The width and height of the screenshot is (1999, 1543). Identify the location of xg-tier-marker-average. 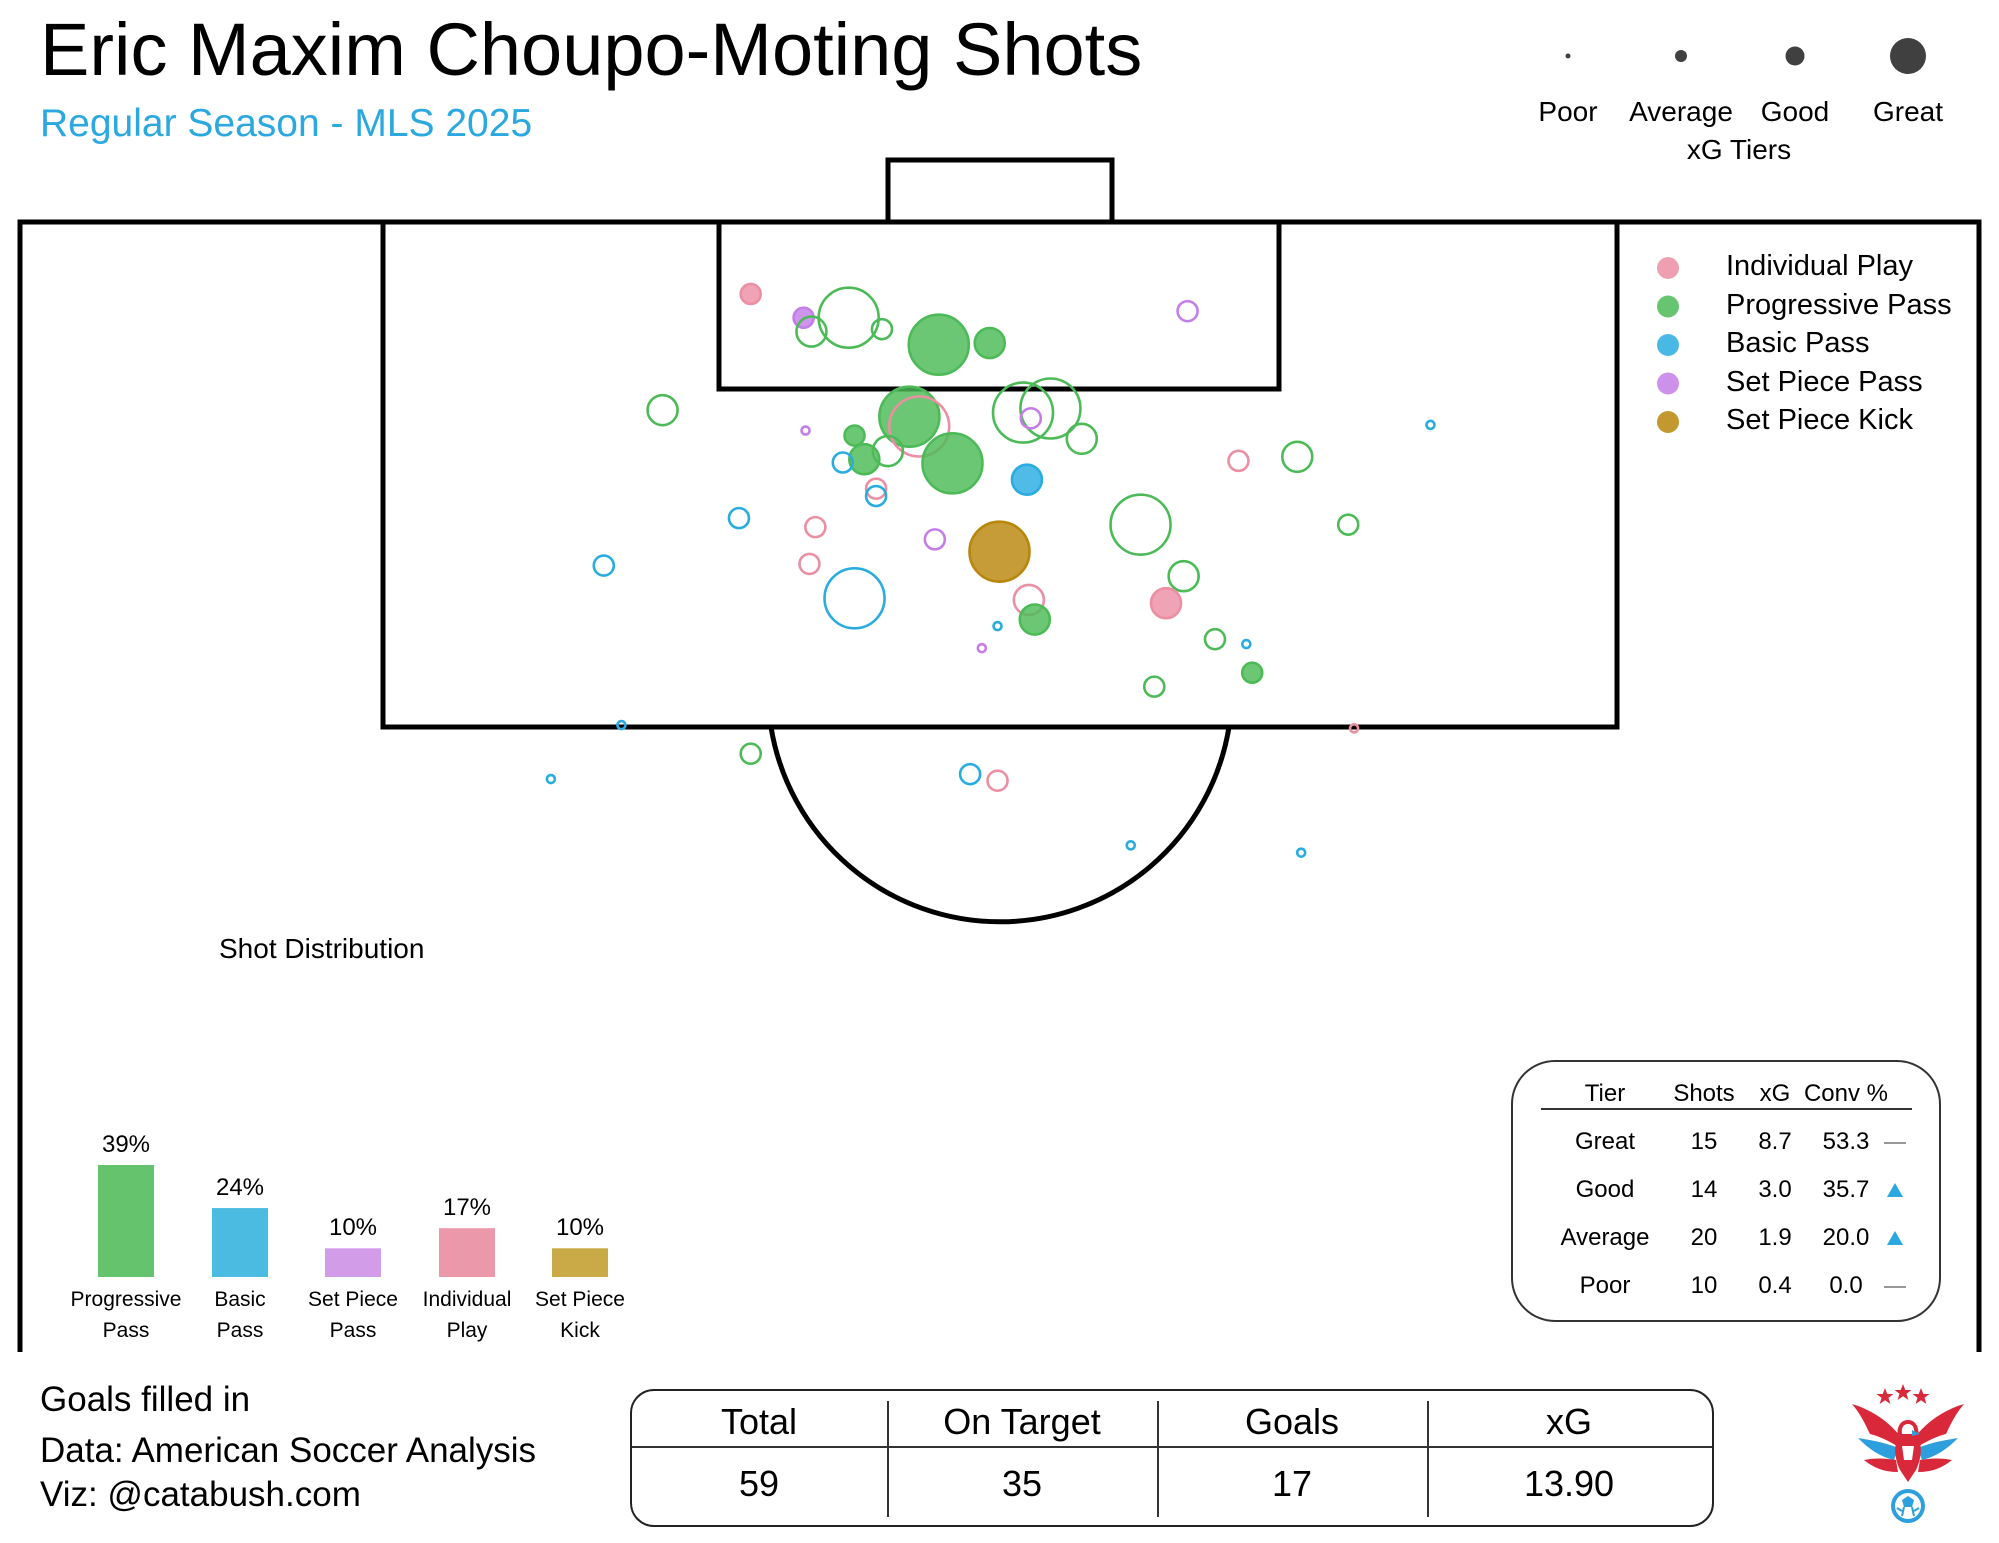
(1681, 56).